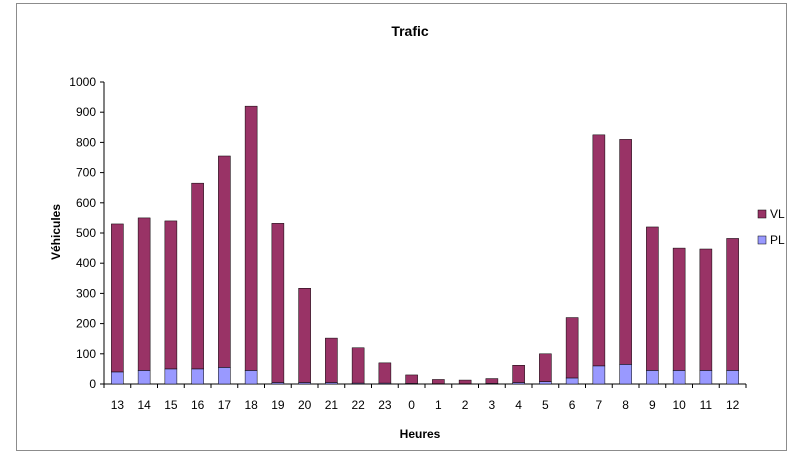 This screenshot has width=793, height=455. Describe the element at coordinates (777, 214) in the screenshot. I see `legend-label-vl: VL` at that location.